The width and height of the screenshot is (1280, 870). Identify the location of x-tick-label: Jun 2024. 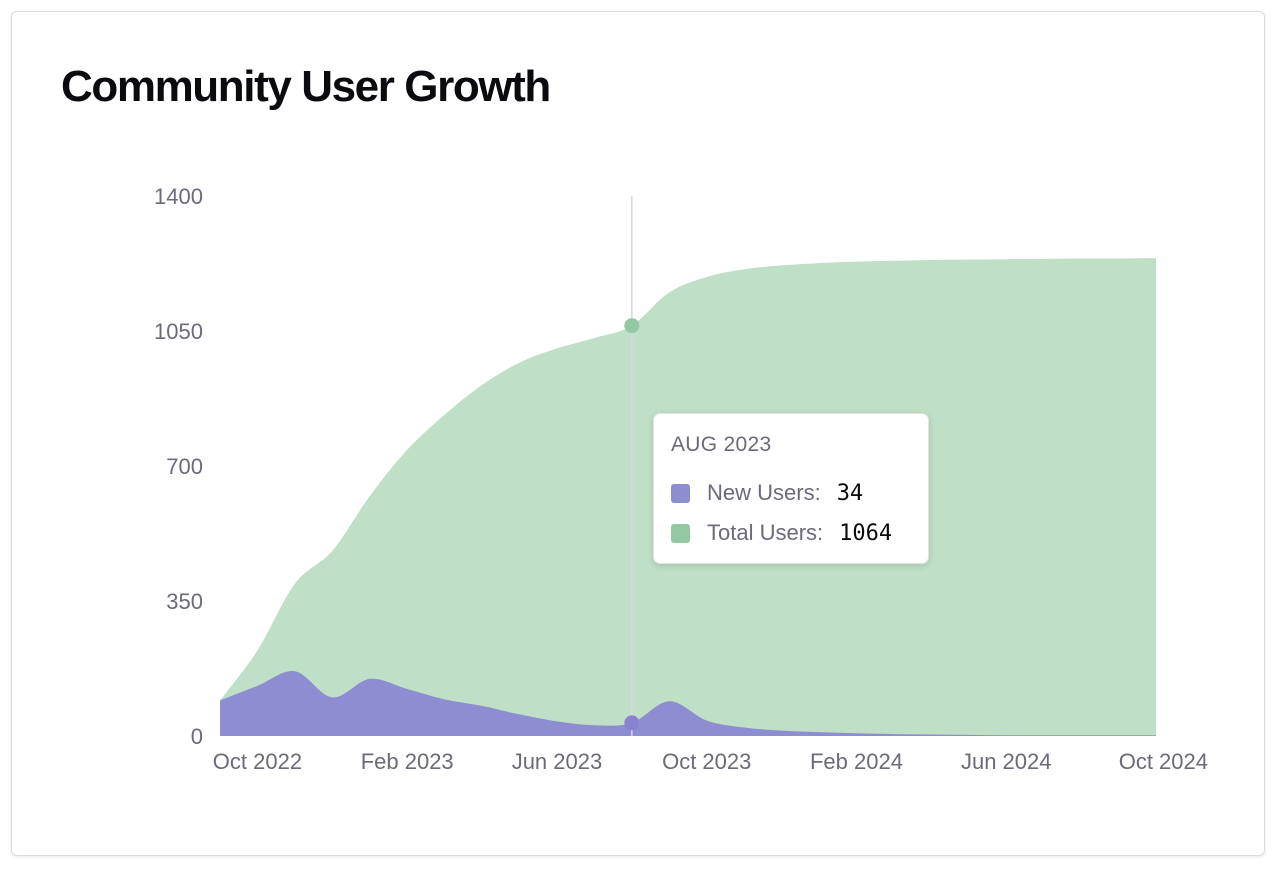
(1006, 761).